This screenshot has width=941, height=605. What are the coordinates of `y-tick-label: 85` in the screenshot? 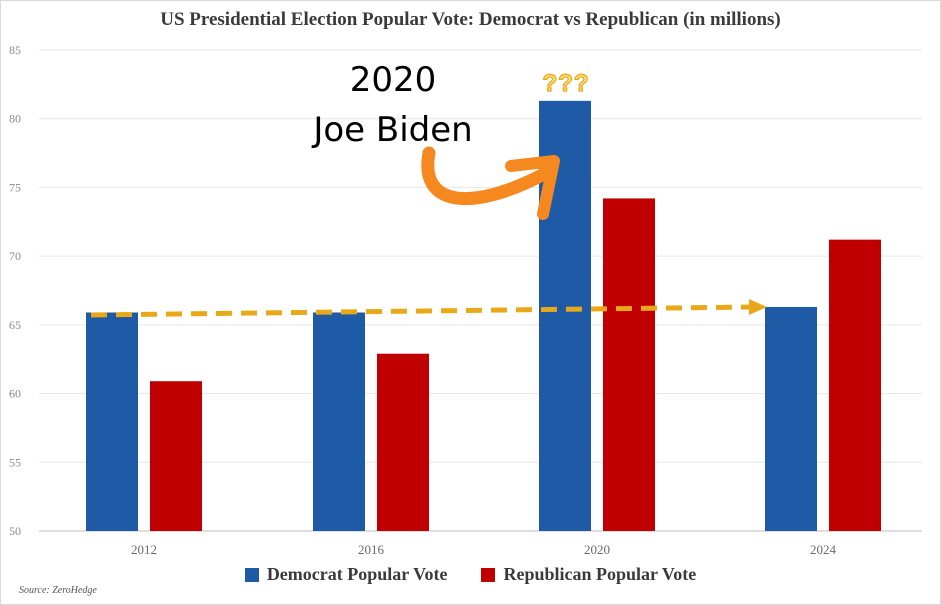 It's located at (15, 50).